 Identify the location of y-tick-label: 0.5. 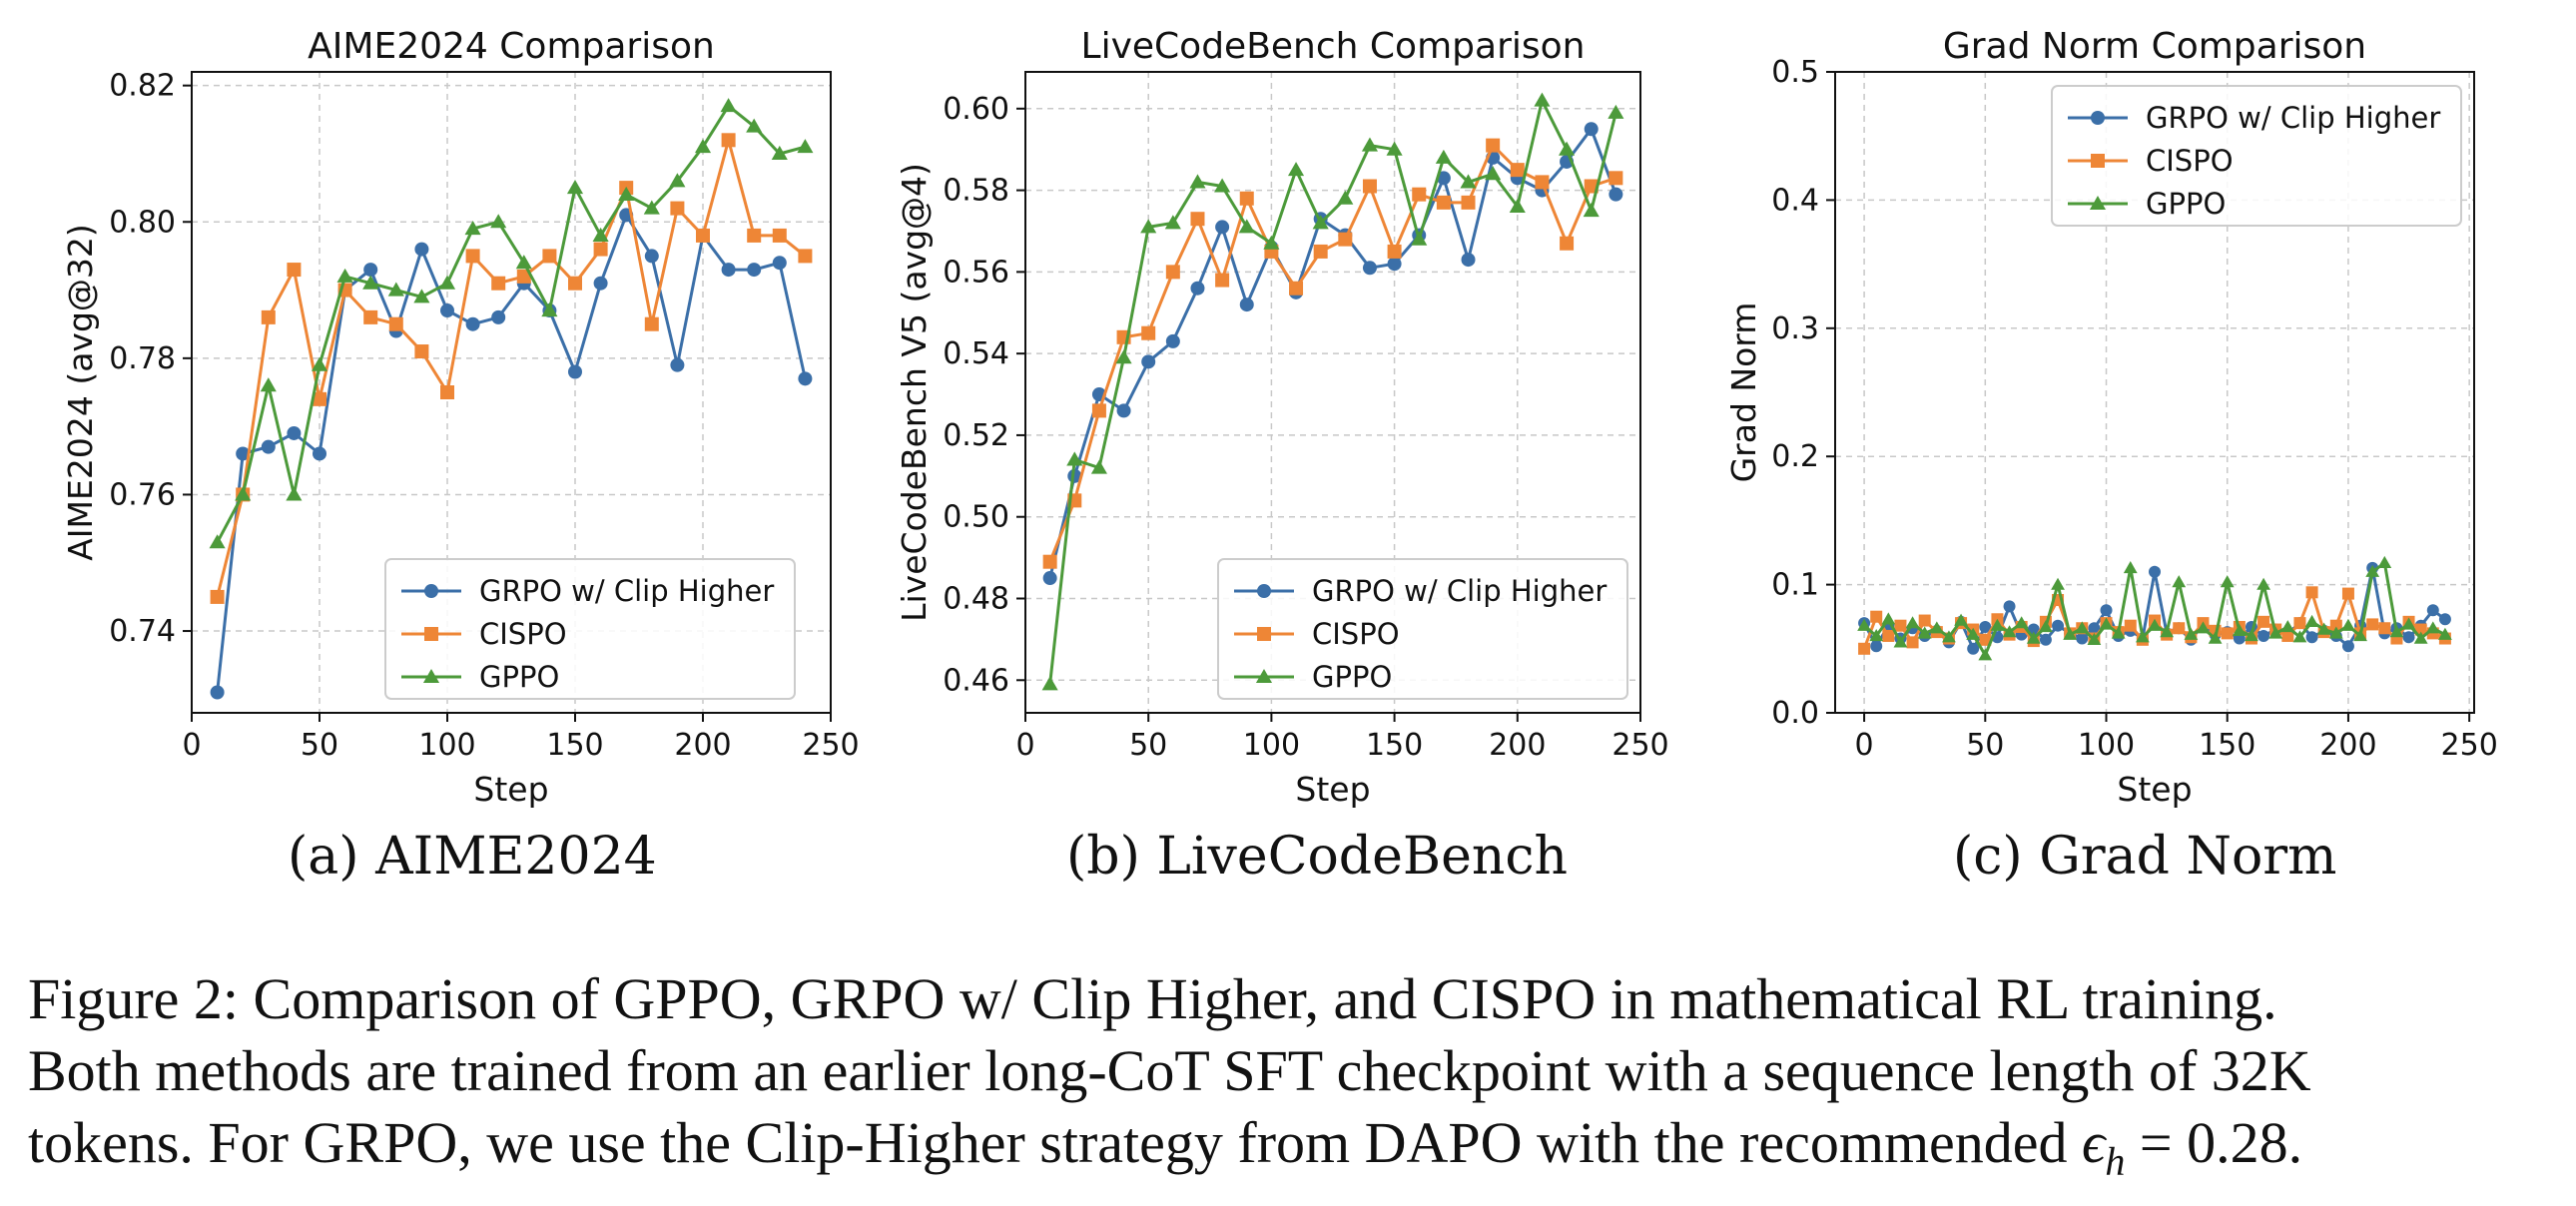
(1795, 73).